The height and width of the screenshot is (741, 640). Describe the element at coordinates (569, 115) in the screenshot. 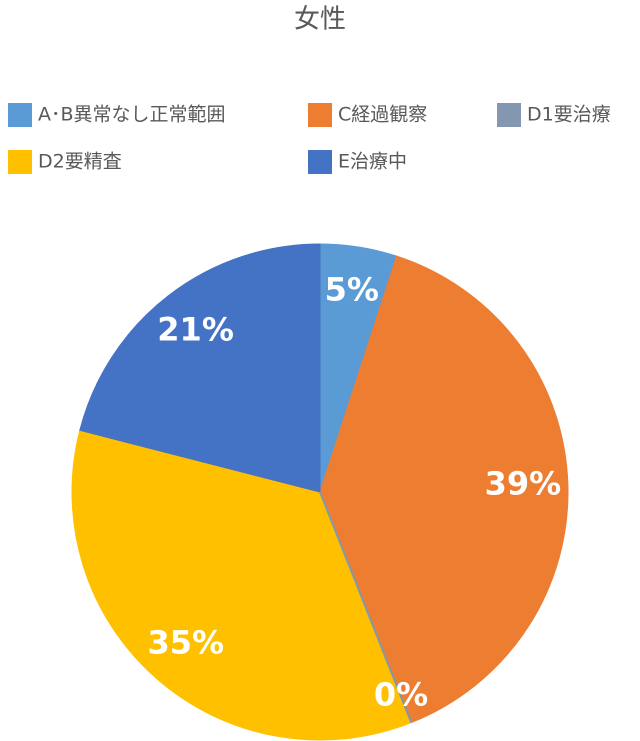

I see `legend-label: D1要治療` at that location.